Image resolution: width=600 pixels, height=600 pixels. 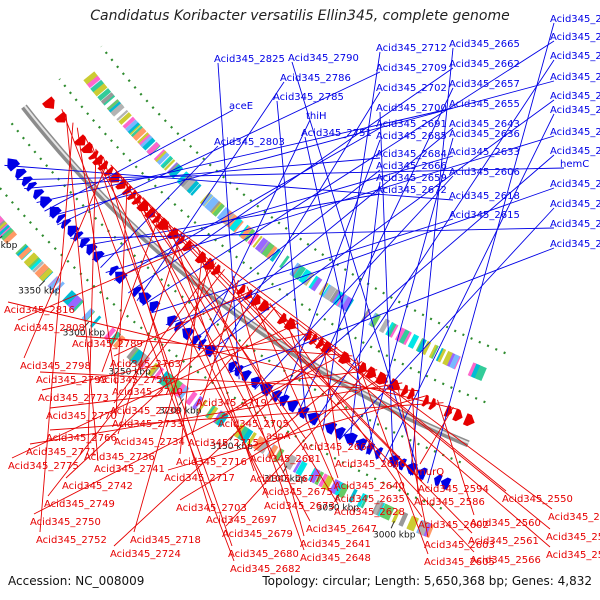 What do you see at coordinates (505, 523) in the screenshot?
I see `reverse-gene-label: Acid345_2560` at bounding box center [505, 523].